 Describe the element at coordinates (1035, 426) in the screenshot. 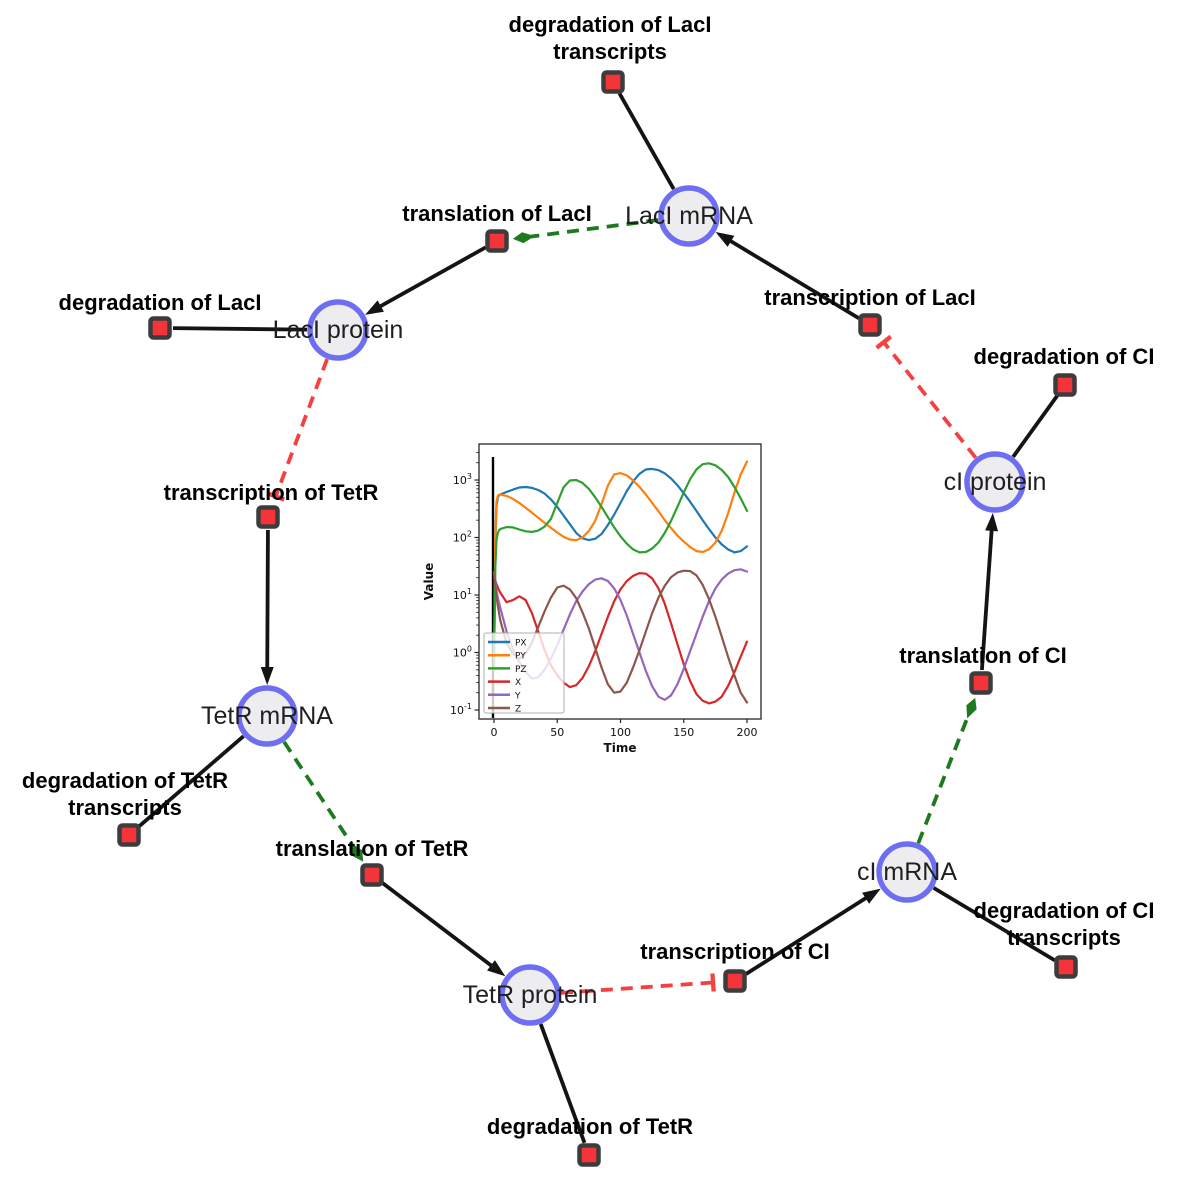

I see `edge-ci-protein-to-degradation-of-ci` at that location.